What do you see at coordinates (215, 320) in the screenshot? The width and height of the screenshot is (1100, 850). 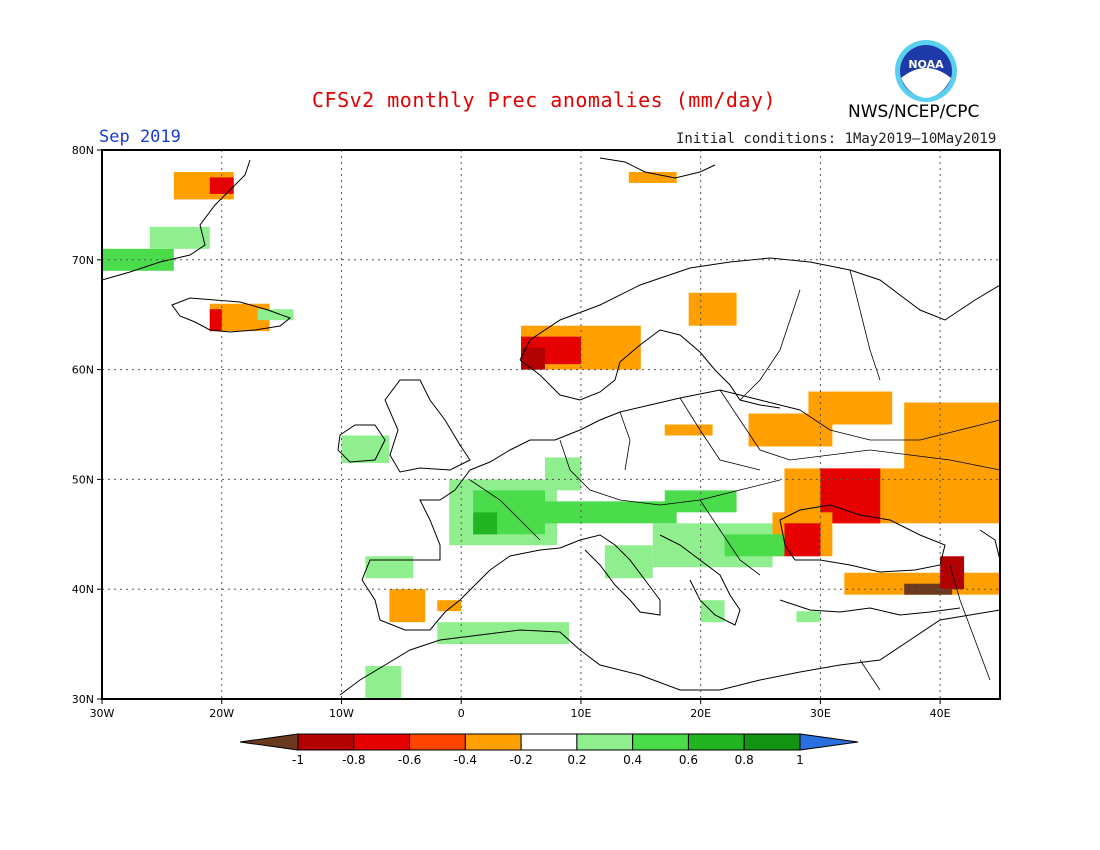 I see `anomaly-iceland-very-dry` at bounding box center [215, 320].